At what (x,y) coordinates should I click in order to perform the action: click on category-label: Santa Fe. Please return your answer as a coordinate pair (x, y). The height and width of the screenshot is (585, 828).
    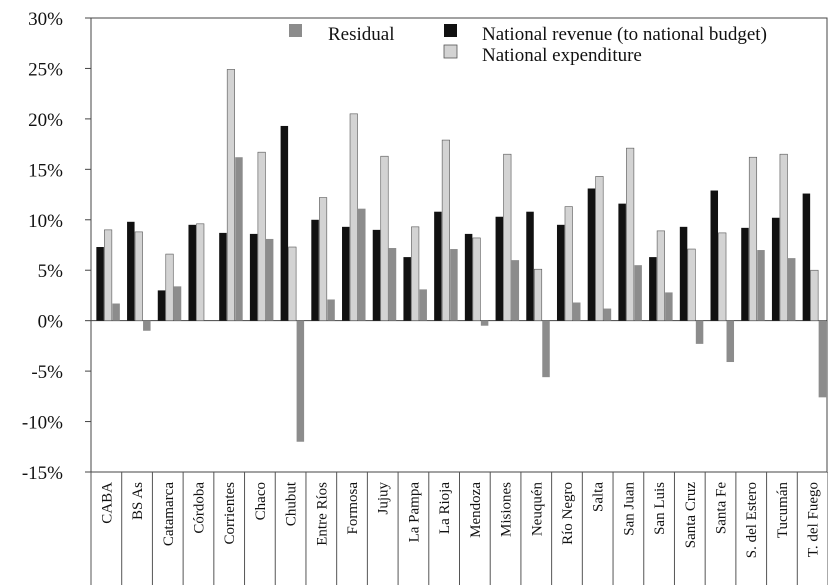
    Looking at the image, I should click on (722, 508).